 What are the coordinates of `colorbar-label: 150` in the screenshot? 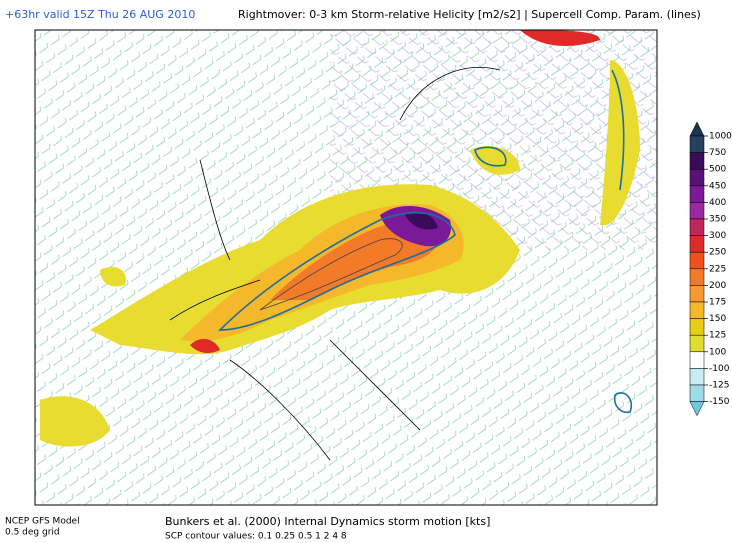 It's located at (717, 319).